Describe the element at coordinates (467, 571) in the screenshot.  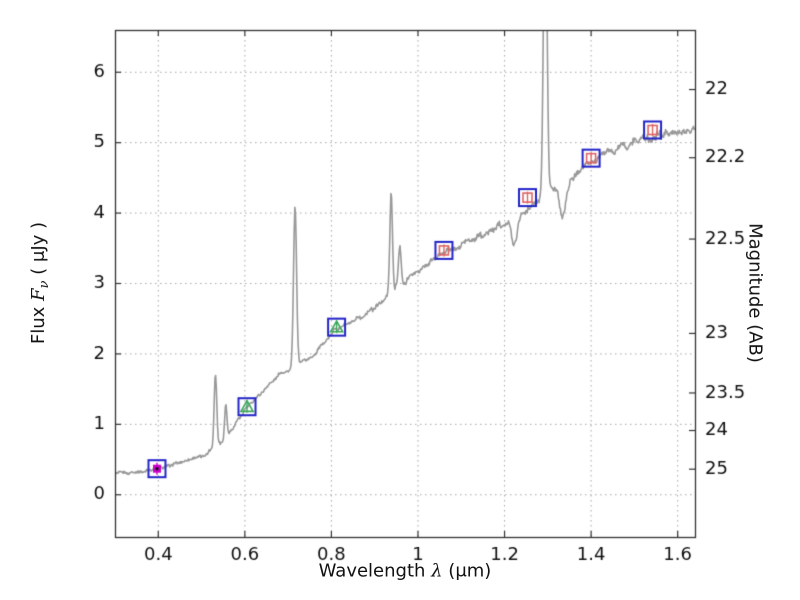
I see `wavelength-label-suffix: (μm)` at that location.